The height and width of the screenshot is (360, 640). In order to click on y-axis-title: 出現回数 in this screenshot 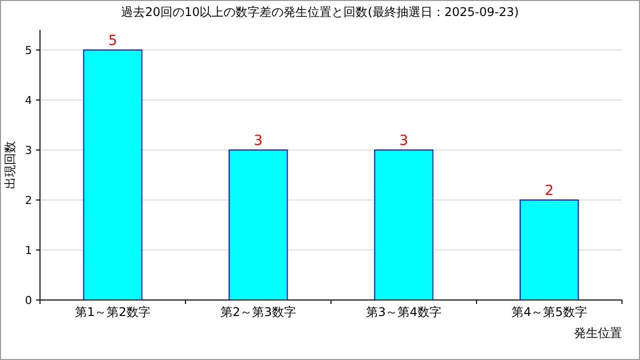, I will do `click(10, 165)`.